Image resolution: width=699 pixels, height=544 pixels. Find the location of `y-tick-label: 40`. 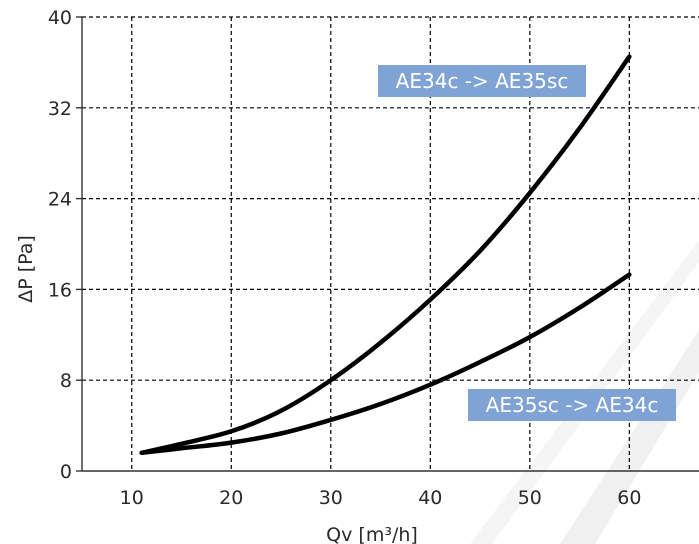

y-tick-label: 40 is located at coordinates (60, 18).